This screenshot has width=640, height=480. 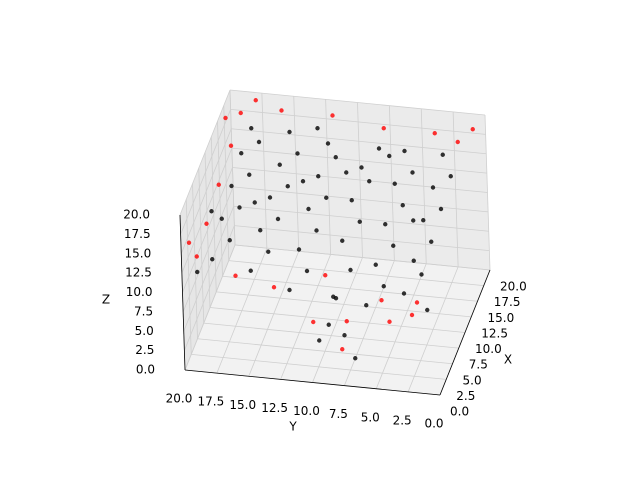 What do you see at coordinates (402, 420) in the screenshot?
I see `y-tick-label: 2.5` at bounding box center [402, 420].